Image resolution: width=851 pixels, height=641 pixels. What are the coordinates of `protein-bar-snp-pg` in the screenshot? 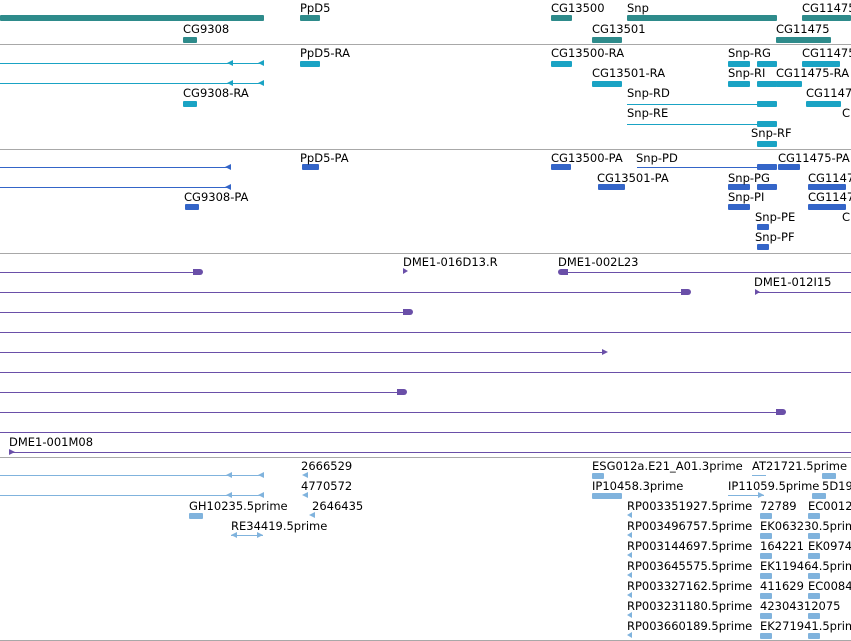 It's located at (739, 187).